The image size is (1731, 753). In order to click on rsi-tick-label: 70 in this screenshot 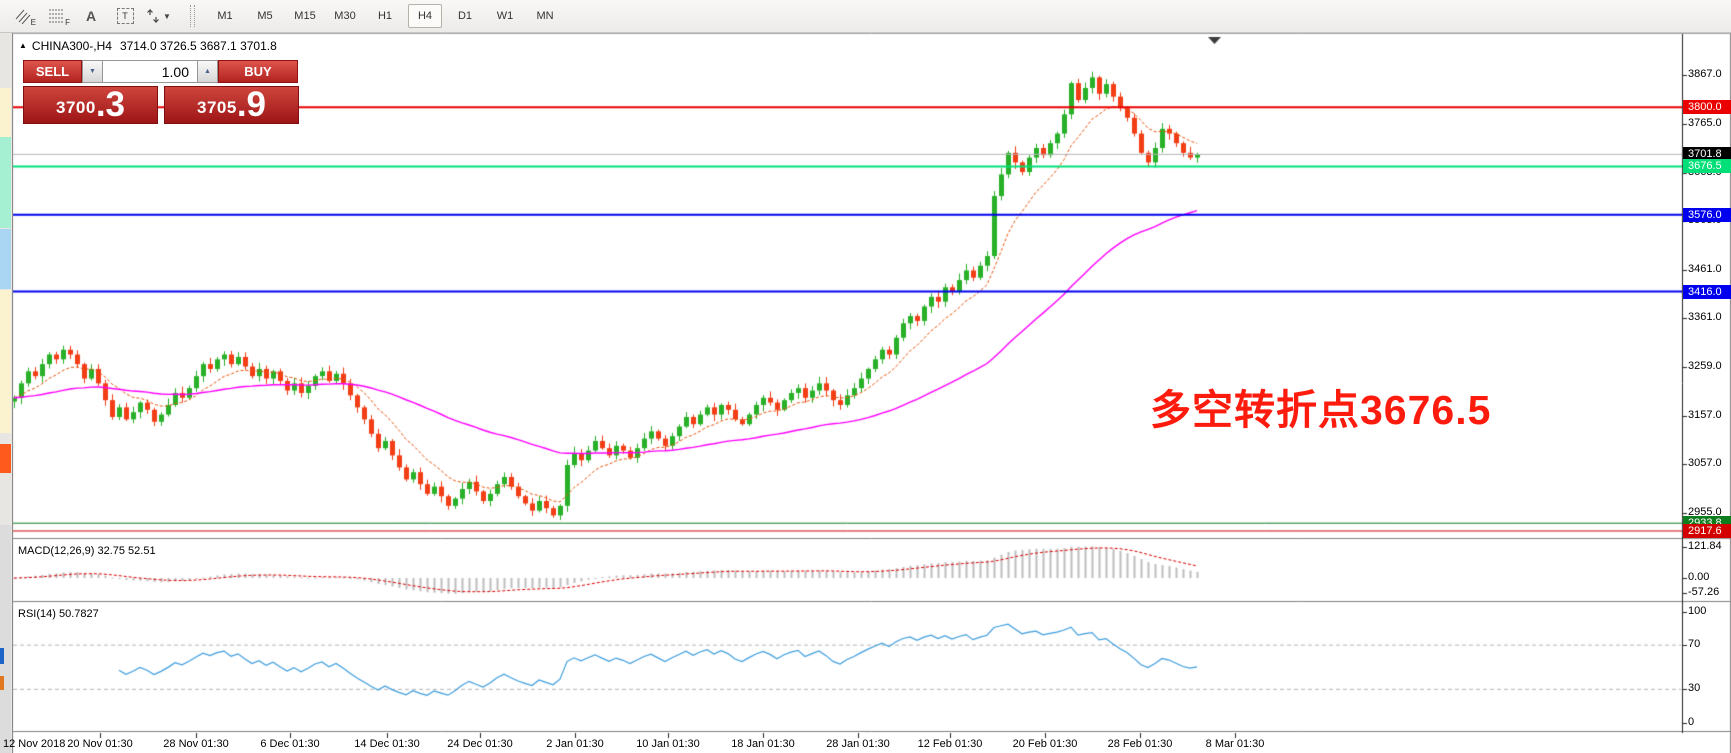, I will do `click(1694, 644)`.